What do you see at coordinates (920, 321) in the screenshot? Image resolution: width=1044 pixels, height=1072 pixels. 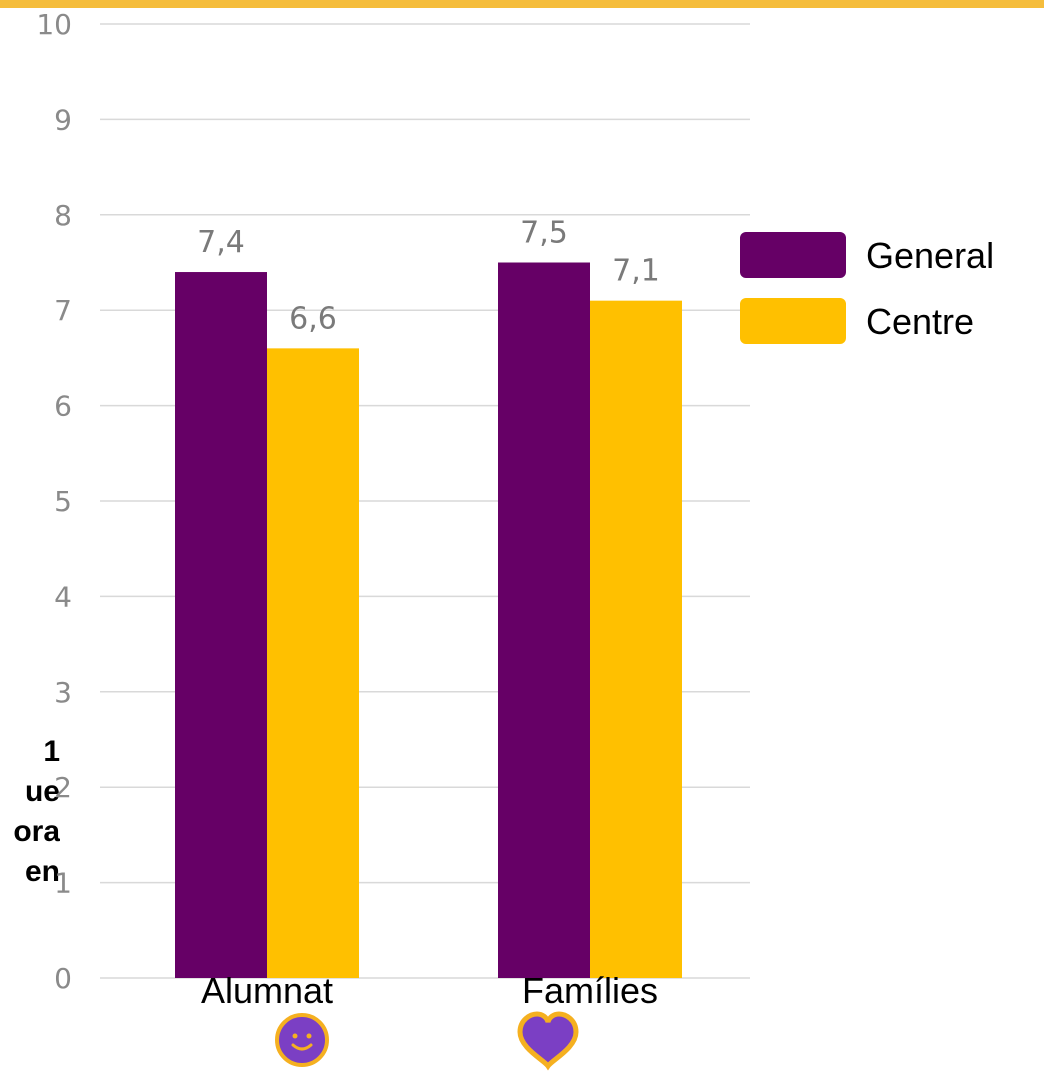 I see `legend-label: Centre` at bounding box center [920, 321].